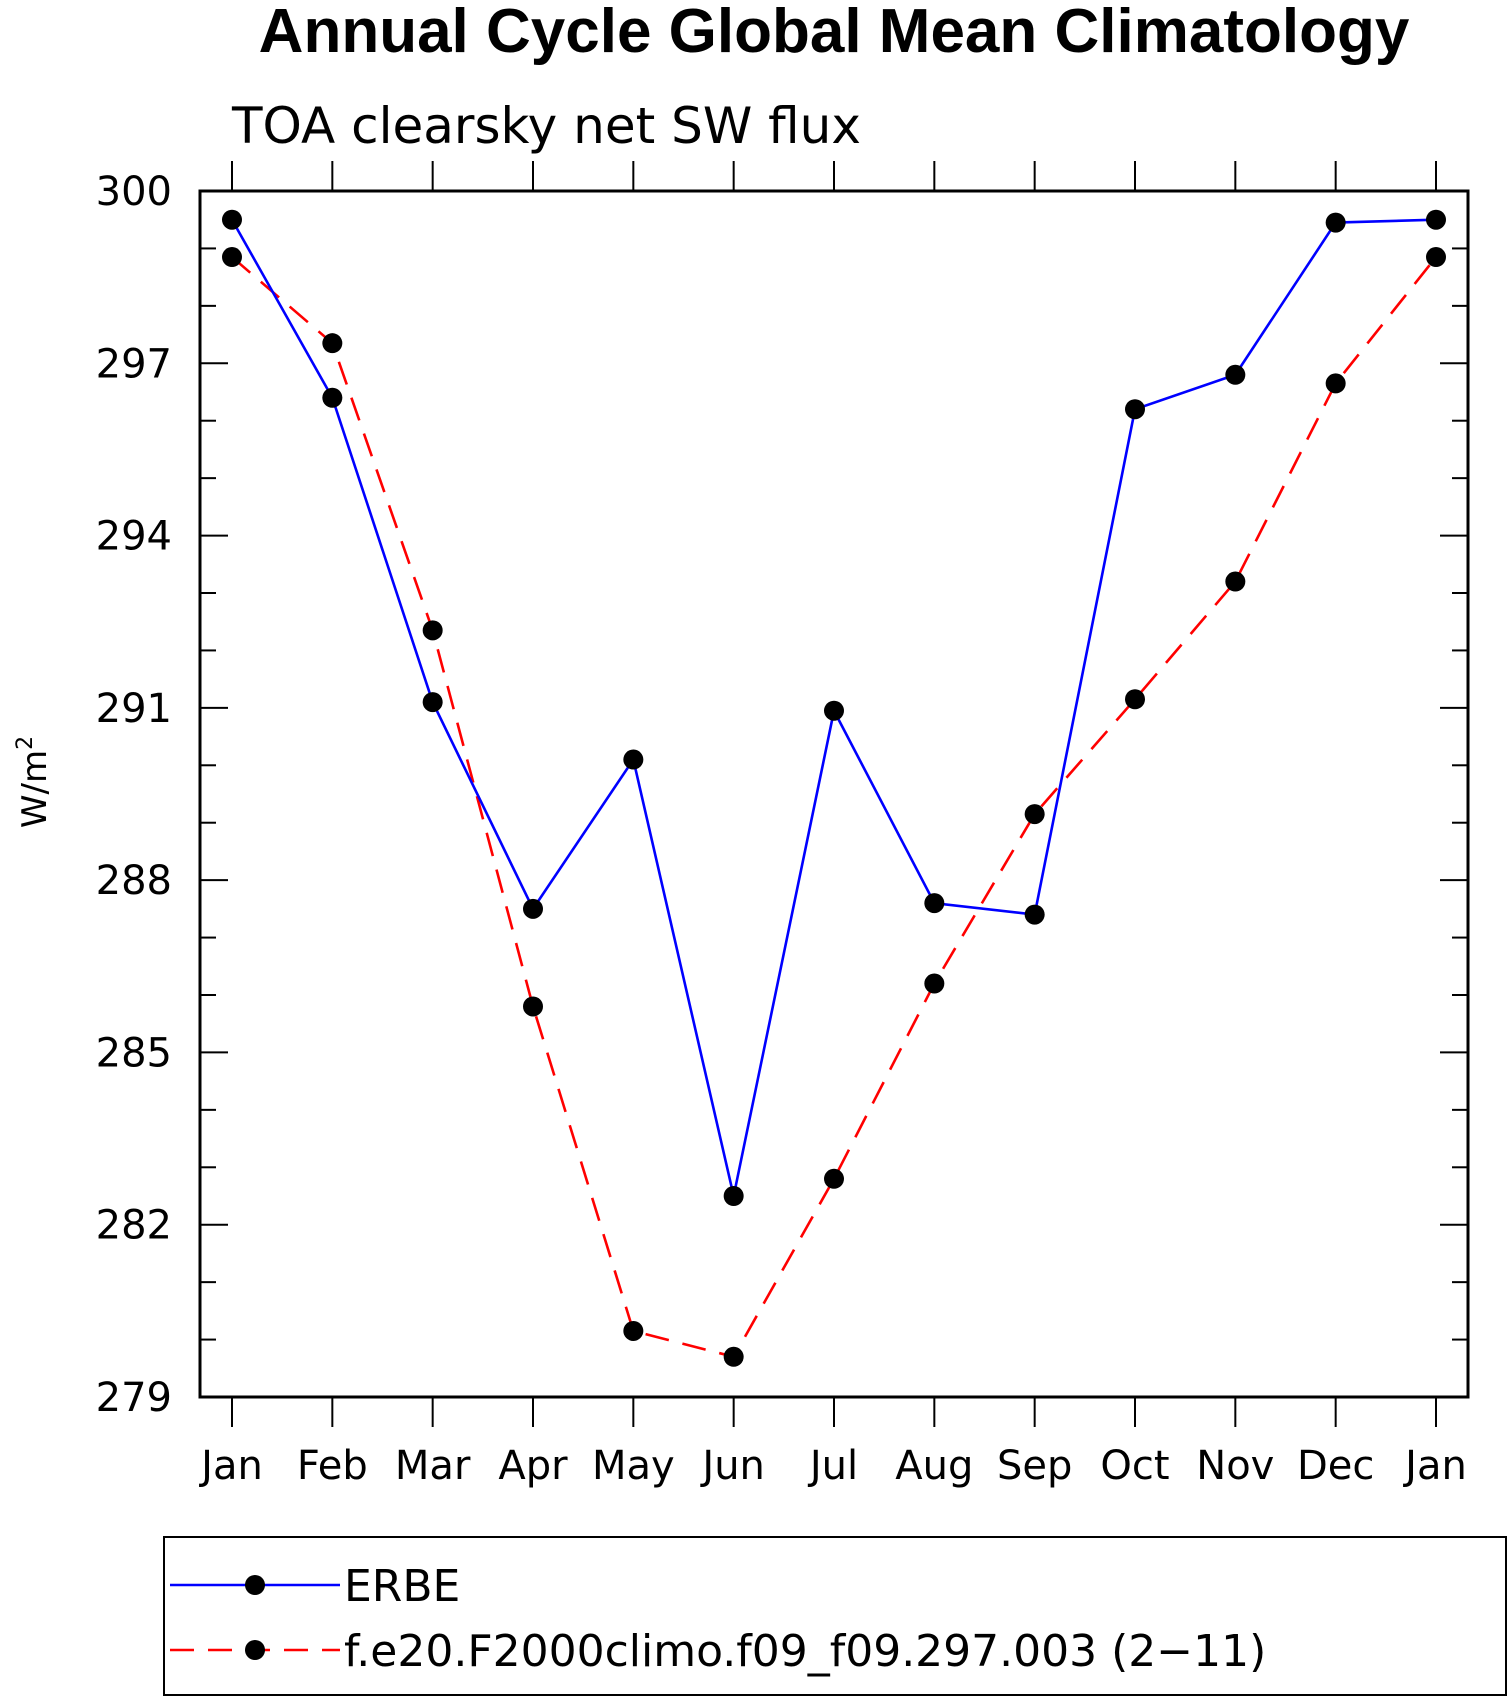  Describe the element at coordinates (134, 1398) in the screenshot. I see `y-tick-label: 279` at that location.